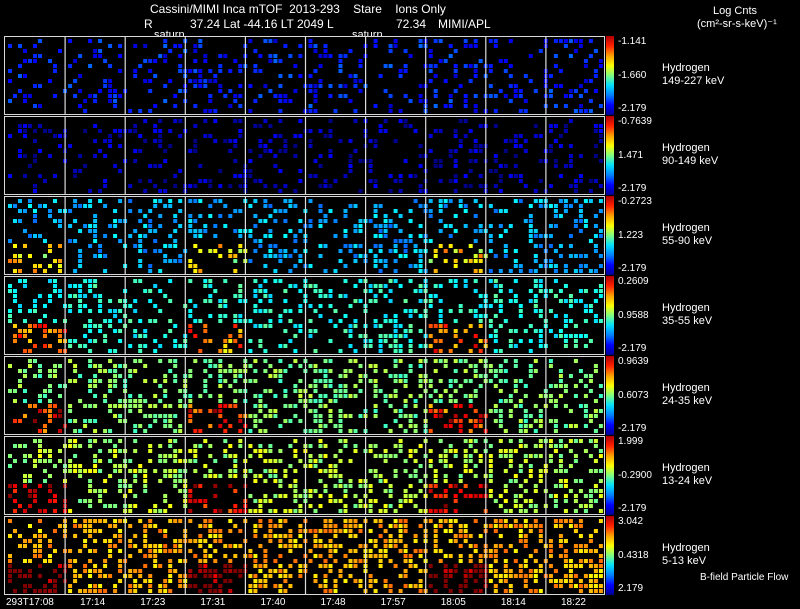 This screenshot has height=609, width=800. Describe the element at coordinates (635, 121) in the screenshot. I see `colorbar-max-label: -0.7639` at that location.